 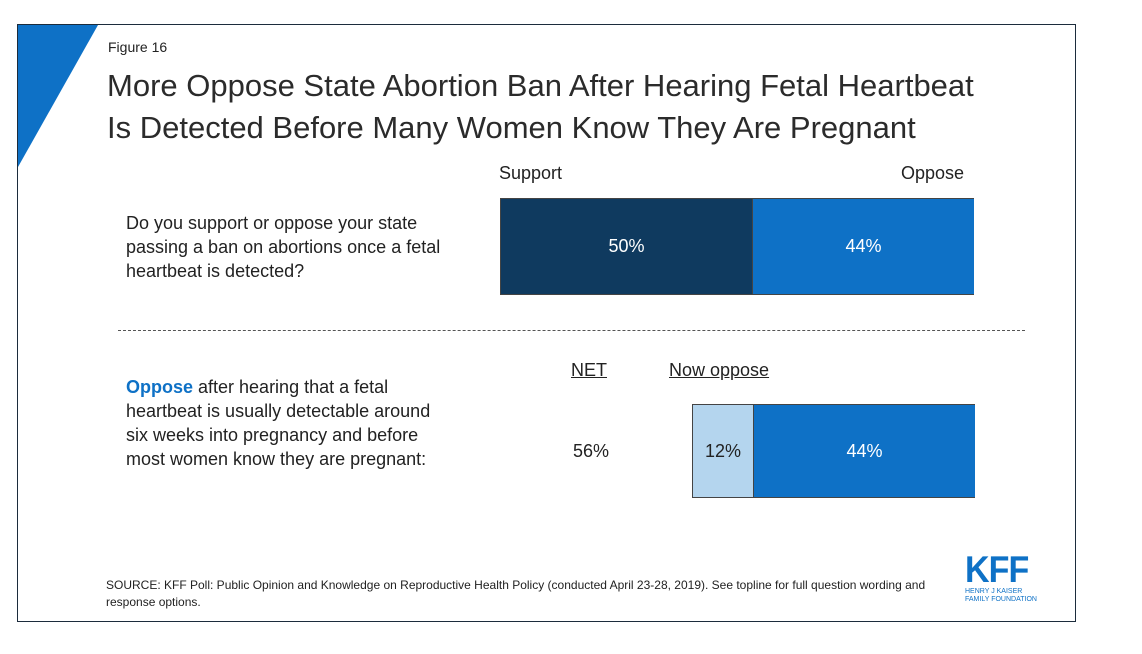 What do you see at coordinates (138, 47) in the screenshot?
I see `figure-label: Figure 16` at bounding box center [138, 47].